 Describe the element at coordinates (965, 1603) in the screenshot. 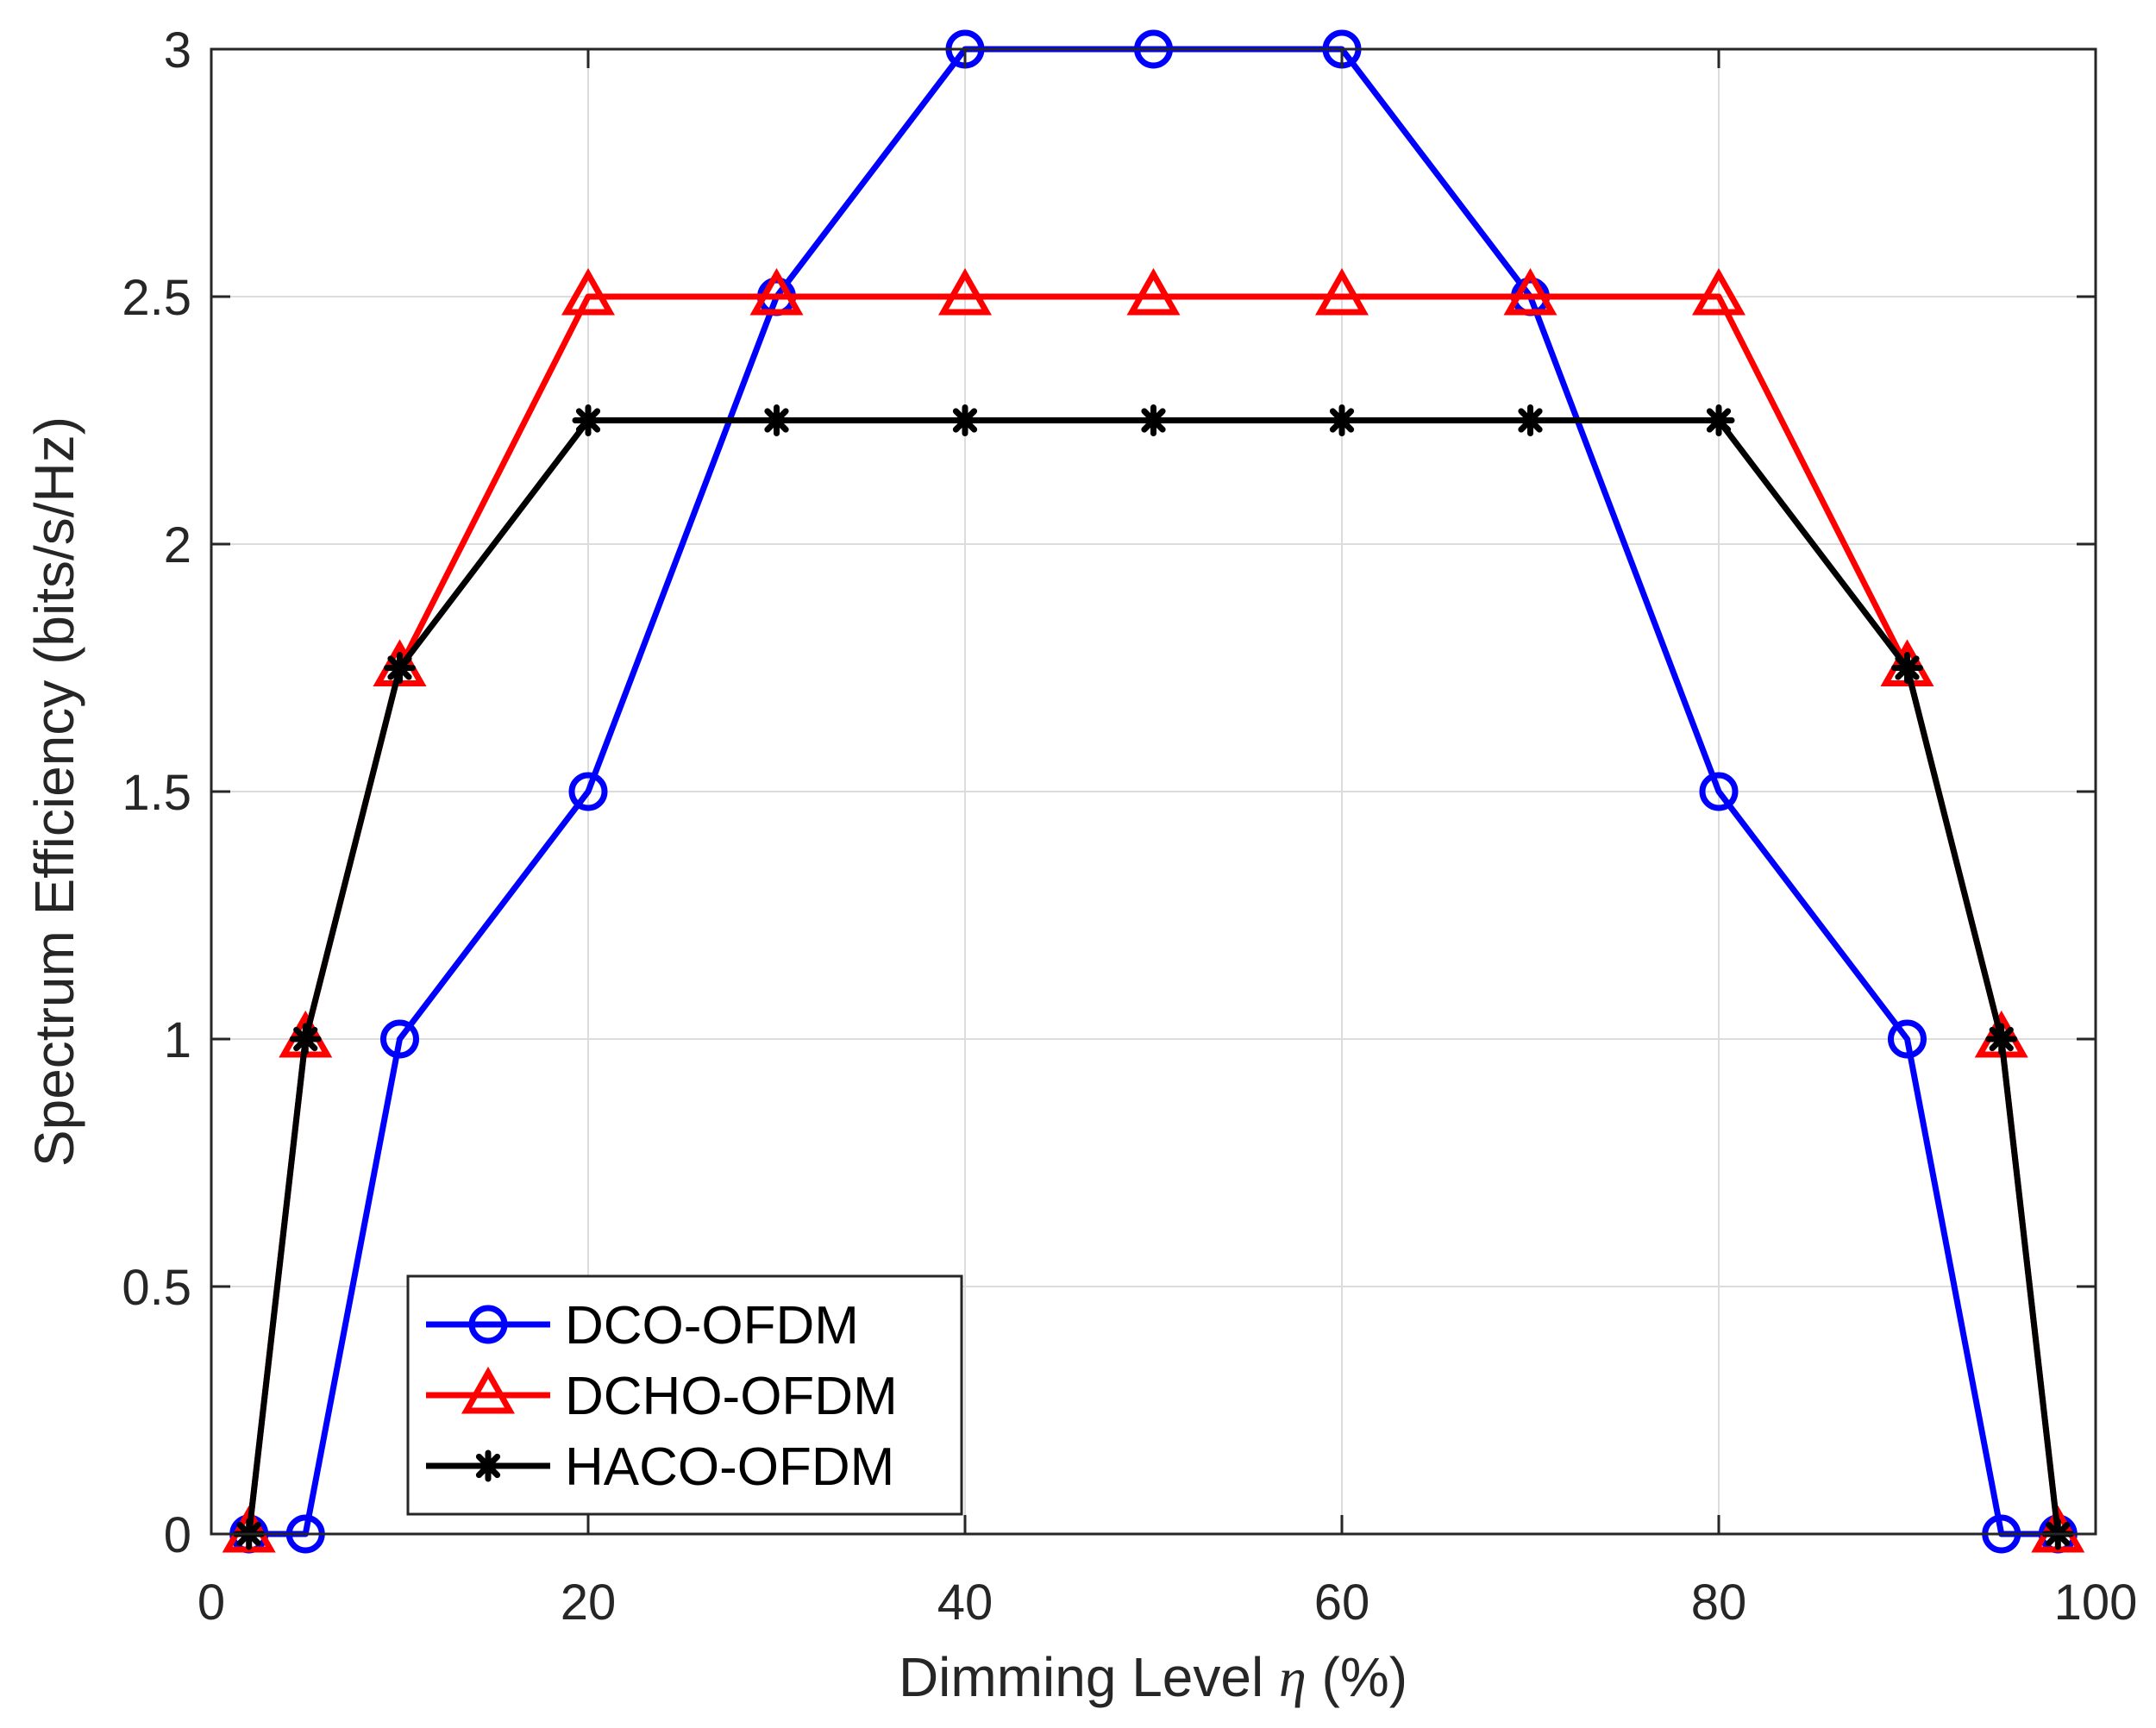

I see `x-tick-label: 40` at that location.